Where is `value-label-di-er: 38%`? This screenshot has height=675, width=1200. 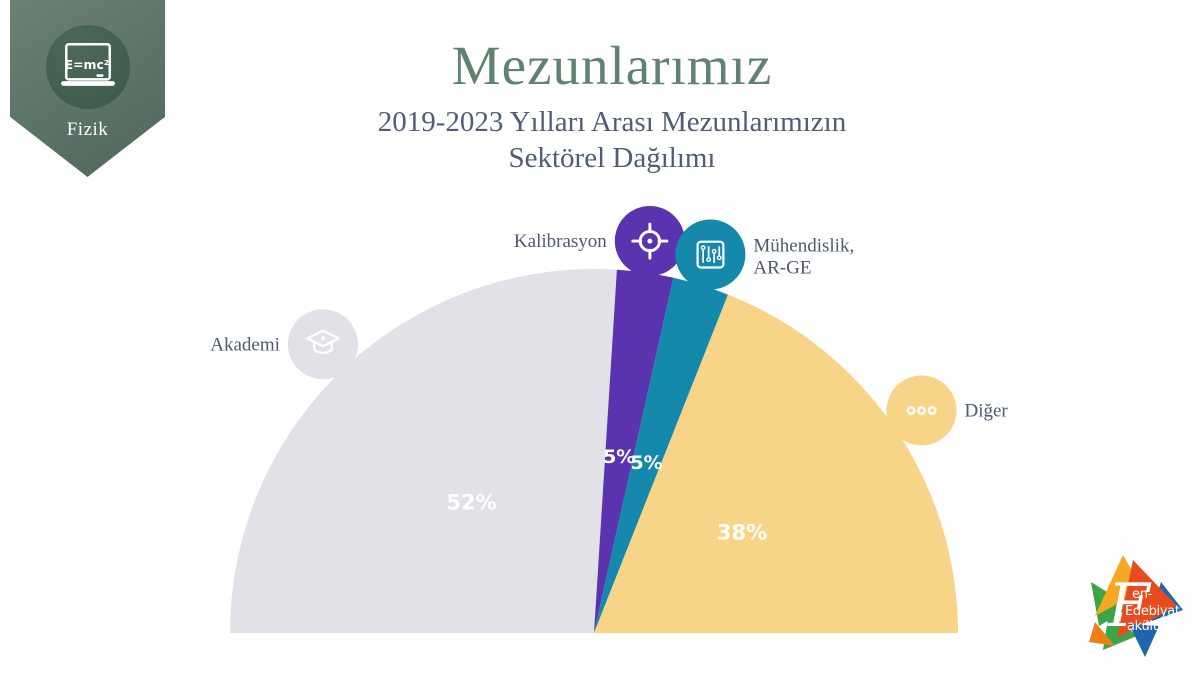 value-label-di-er: 38% is located at coordinates (742, 532).